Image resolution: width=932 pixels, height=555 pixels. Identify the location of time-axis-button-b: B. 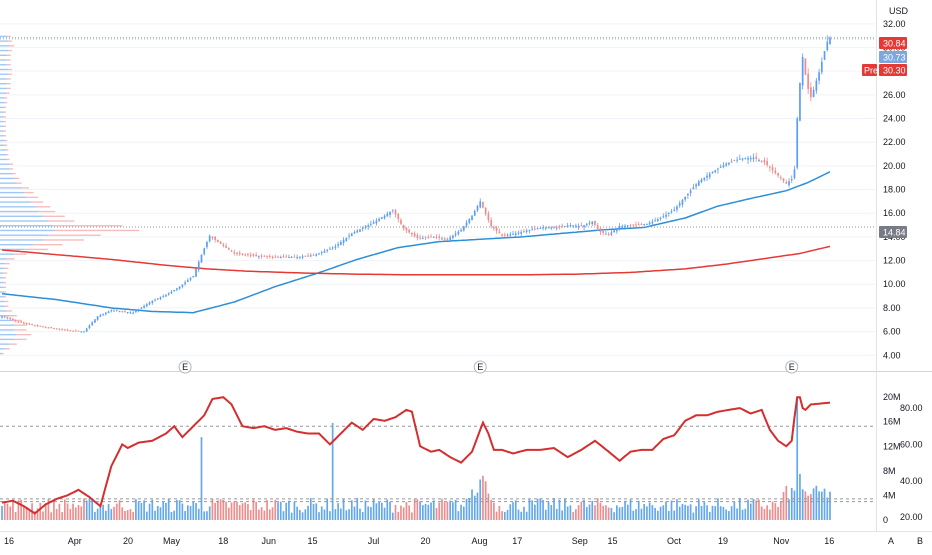
(920, 541).